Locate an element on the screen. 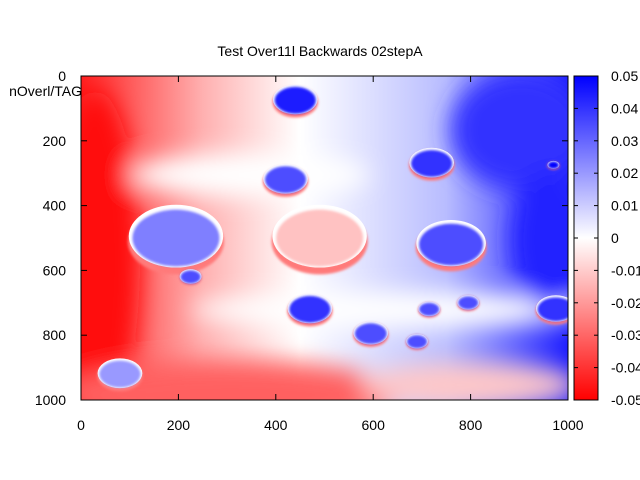 The height and width of the screenshot is (480, 640). colorbar-tick-label: -0.05 is located at coordinates (625, 400).